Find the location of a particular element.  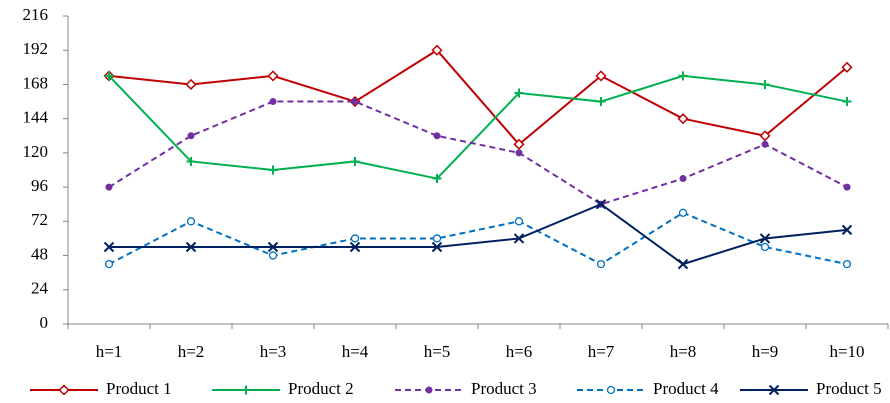

legend-label: Product 5 is located at coordinates (849, 388).